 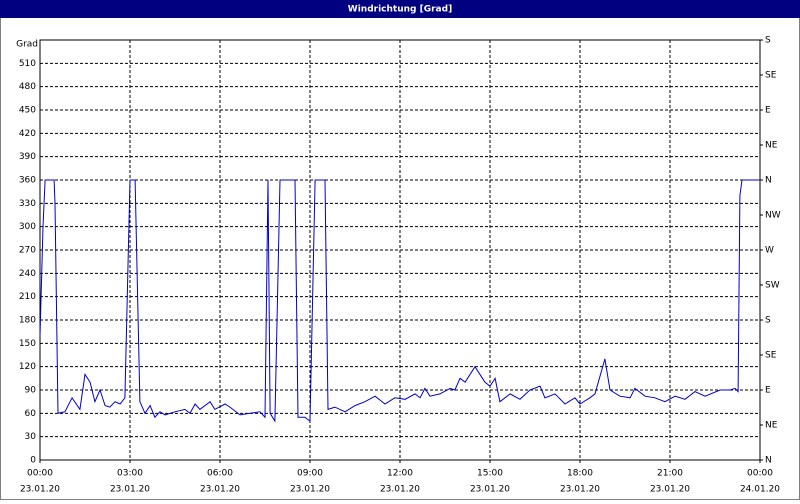 I want to click on y-tick-label: 480, so click(x=27, y=87).